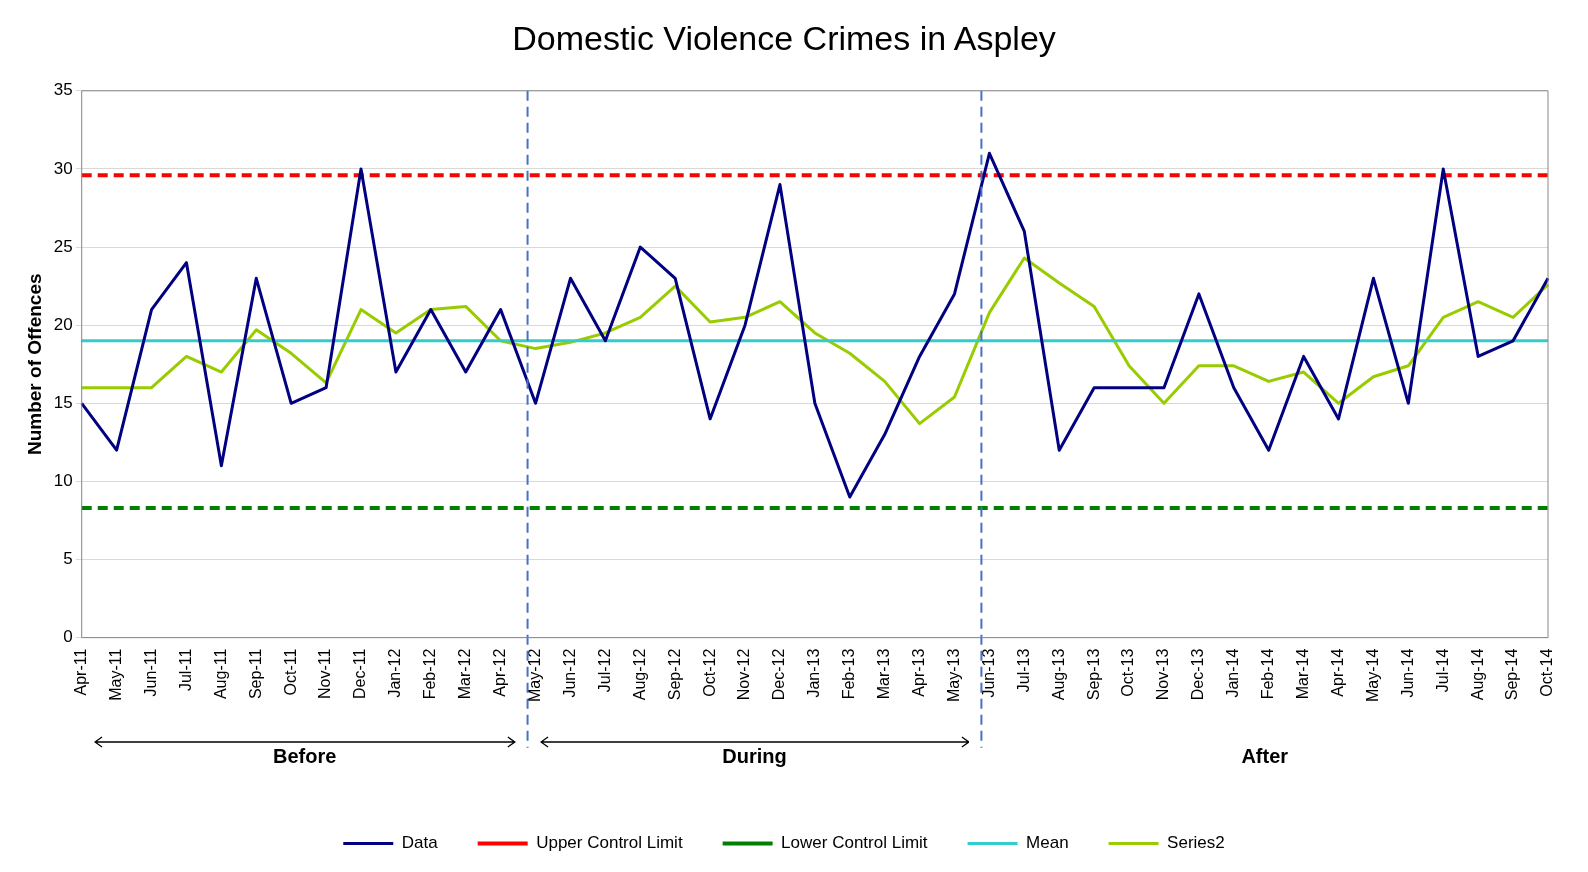 This screenshot has height=872, width=1588. I want to click on x-tick-label: Nov-11, so click(325, 674).